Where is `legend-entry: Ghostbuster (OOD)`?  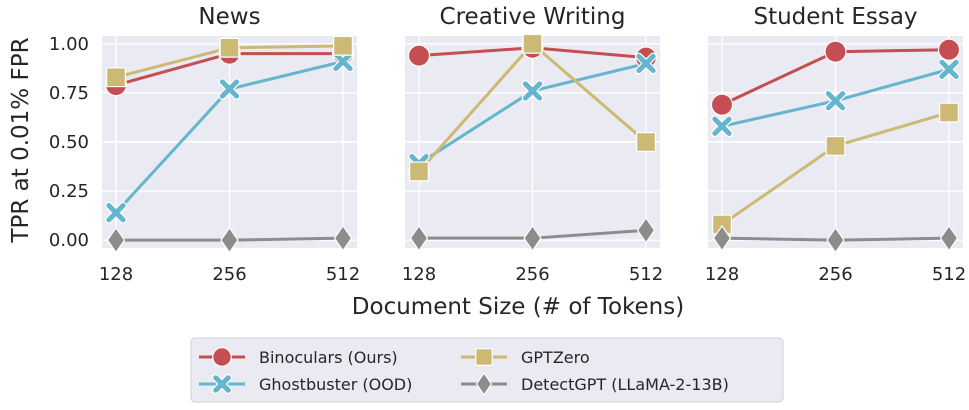
legend-entry: Ghostbuster (OOD) is located at coordinates (305, 384).